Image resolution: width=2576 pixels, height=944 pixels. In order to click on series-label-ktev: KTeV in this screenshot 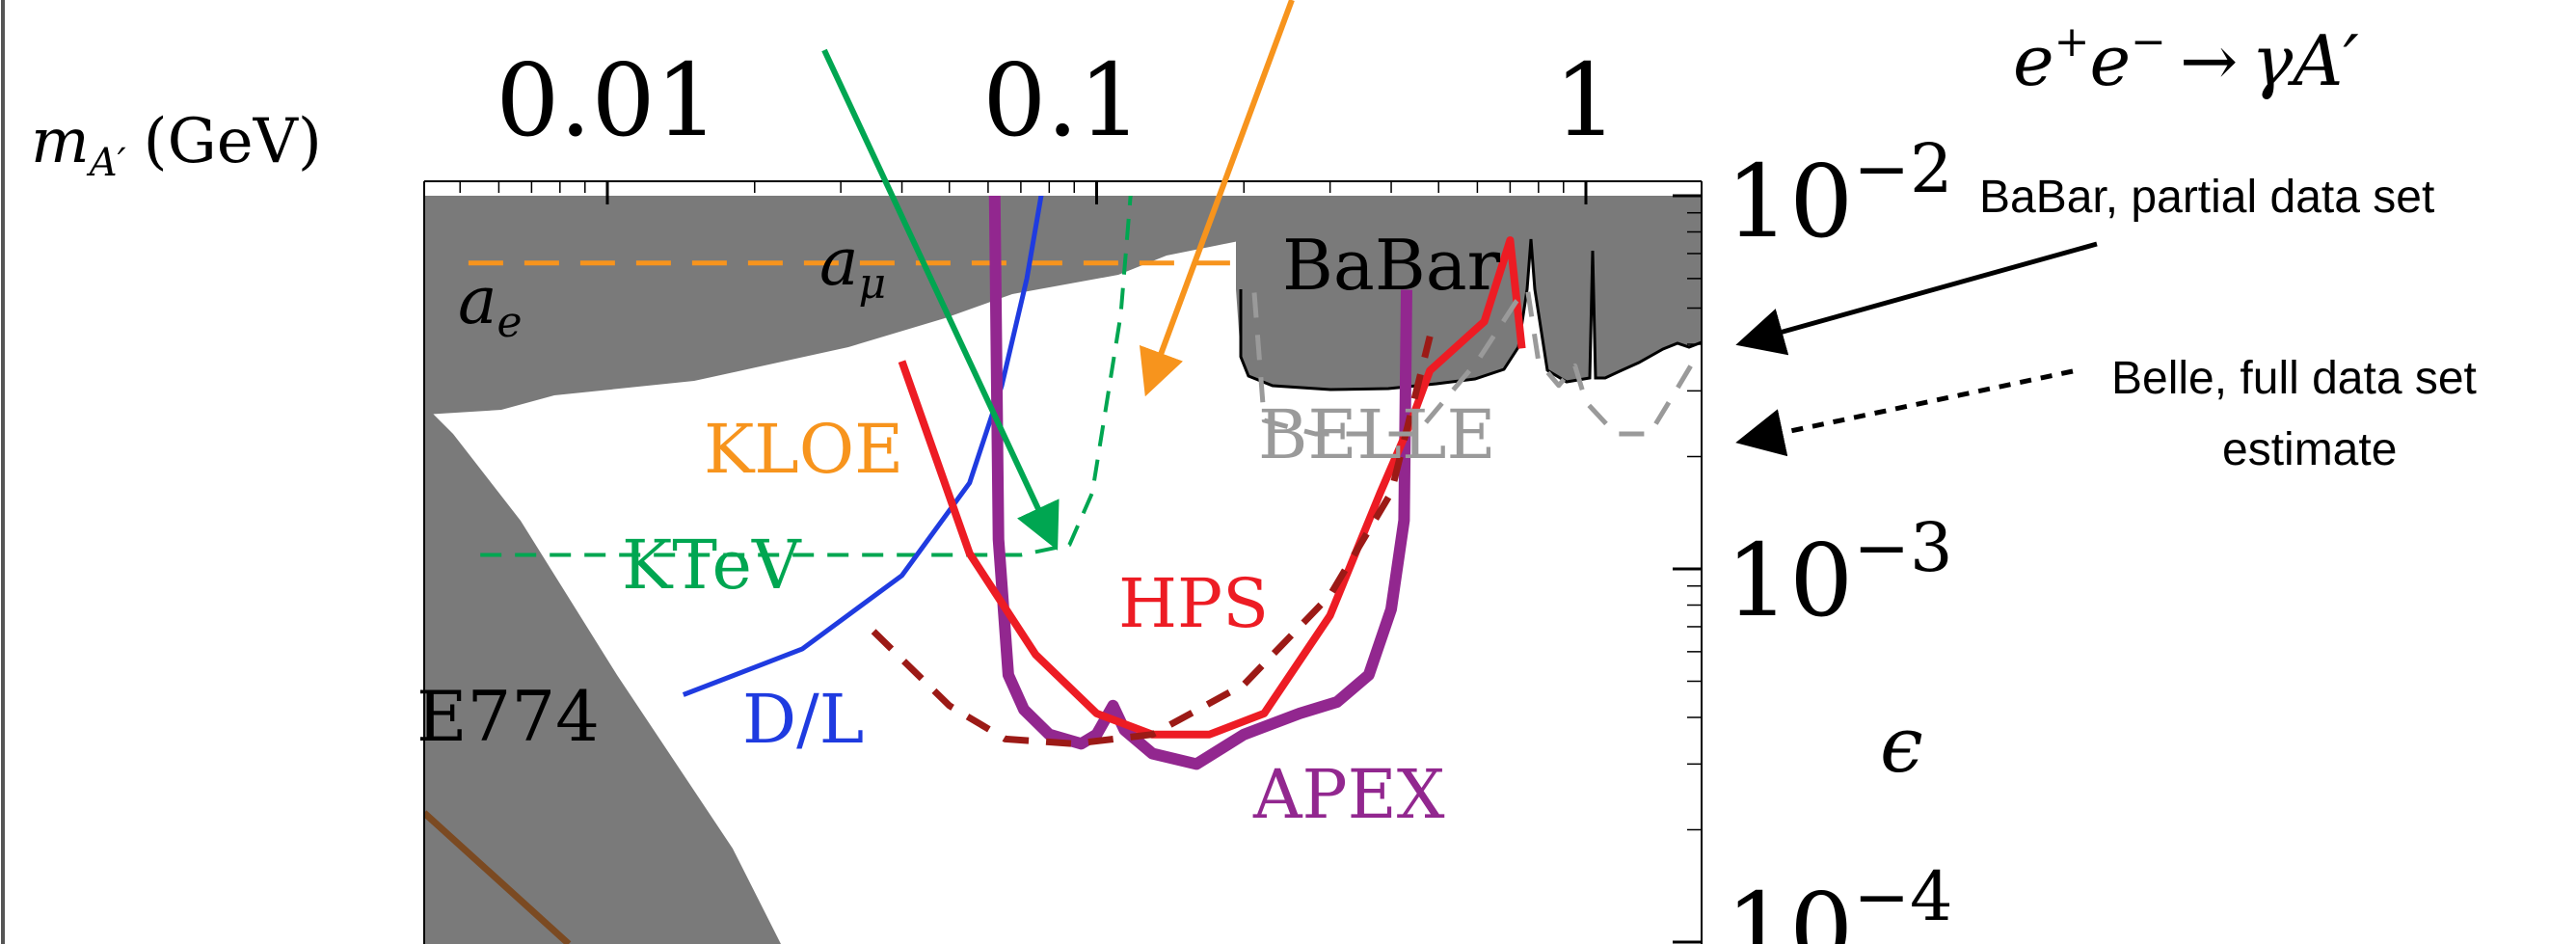, I will do `click(712, 565)`.